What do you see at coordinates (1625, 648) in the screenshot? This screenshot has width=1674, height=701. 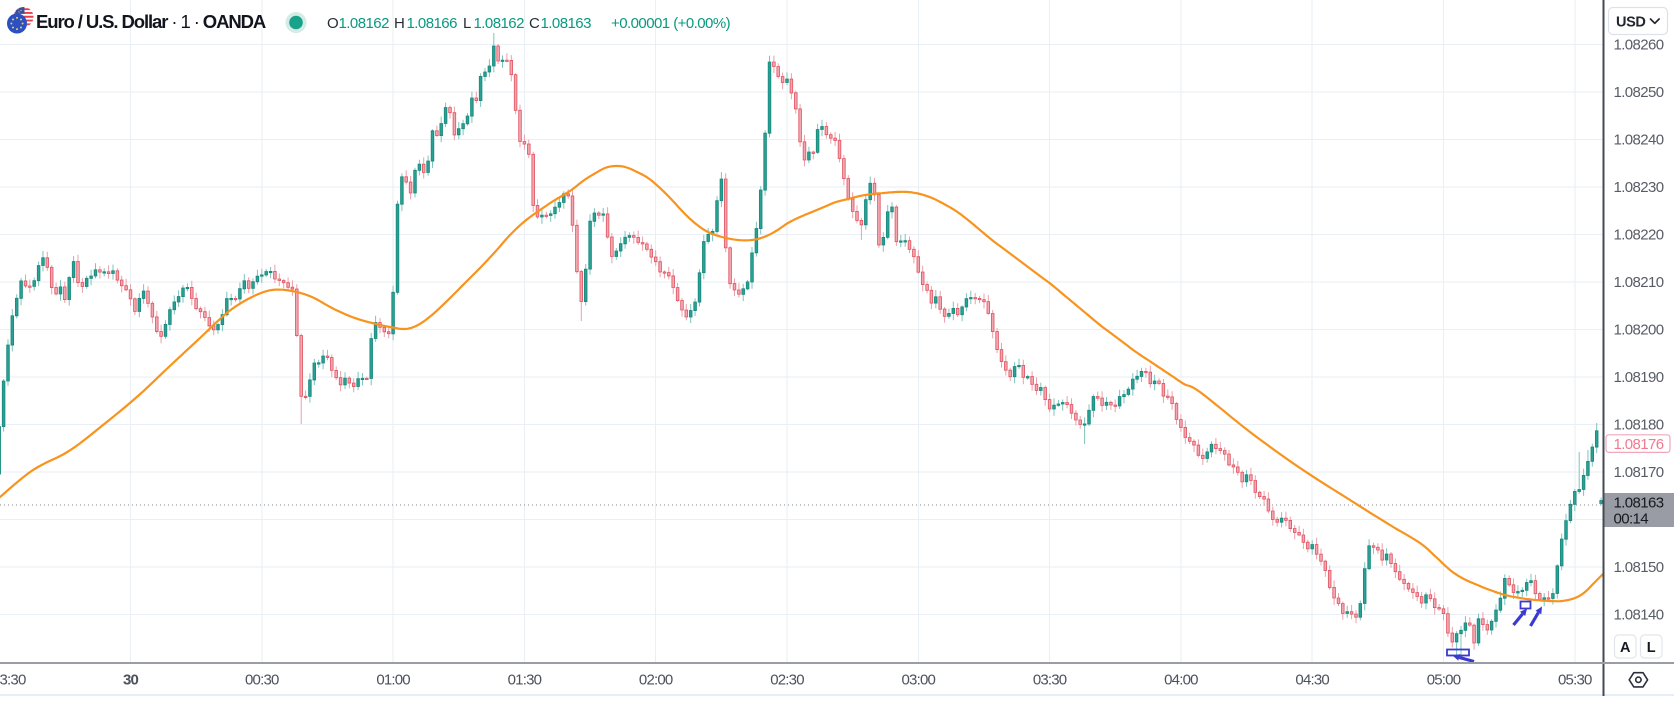 I see `svg-text: A` at bounding box center [1625, 648].